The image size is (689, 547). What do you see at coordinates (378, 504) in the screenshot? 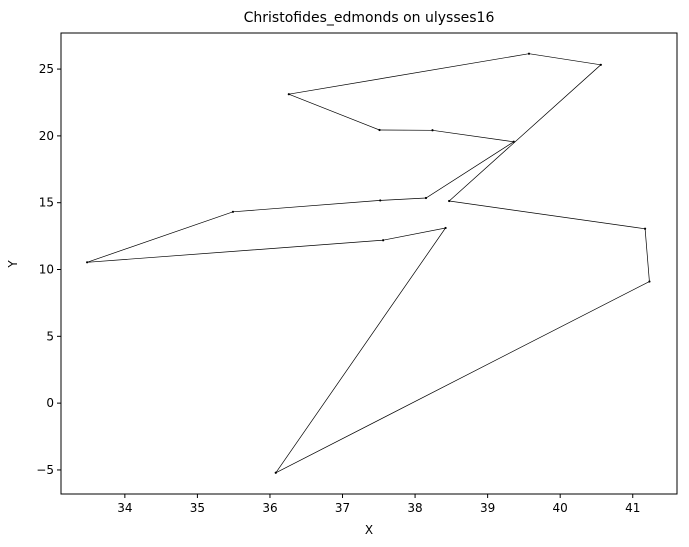
I see `x-axis: 34 35 36 37 38 39 40 41` at bounding box center [378, 504].